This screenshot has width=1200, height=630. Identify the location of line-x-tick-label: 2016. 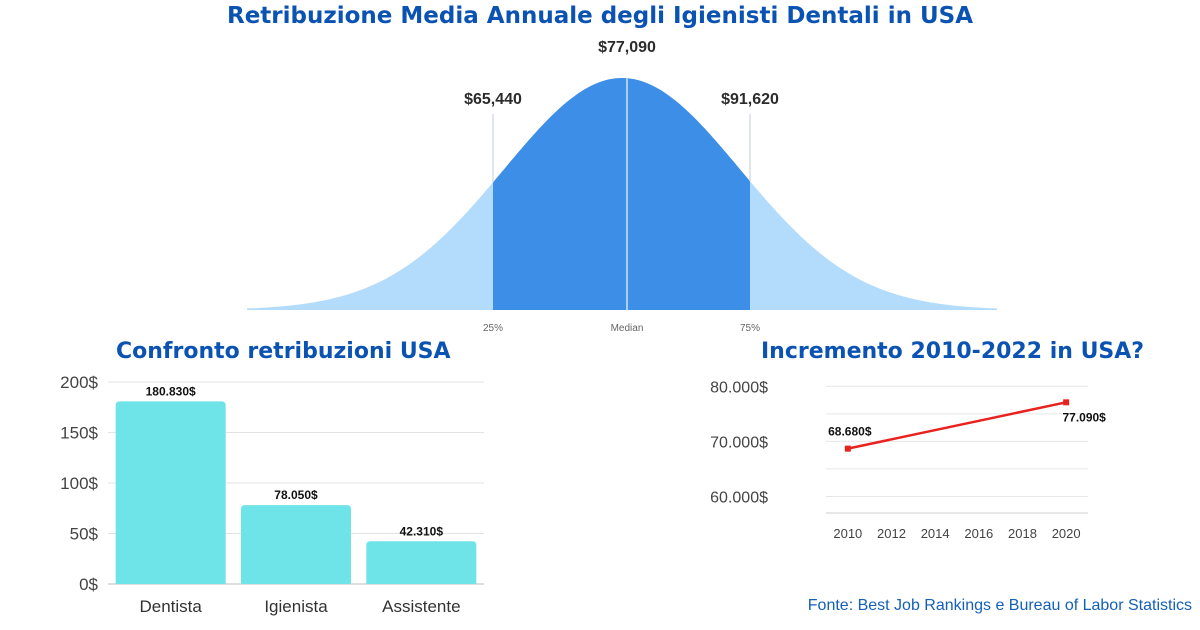
(978, 533).